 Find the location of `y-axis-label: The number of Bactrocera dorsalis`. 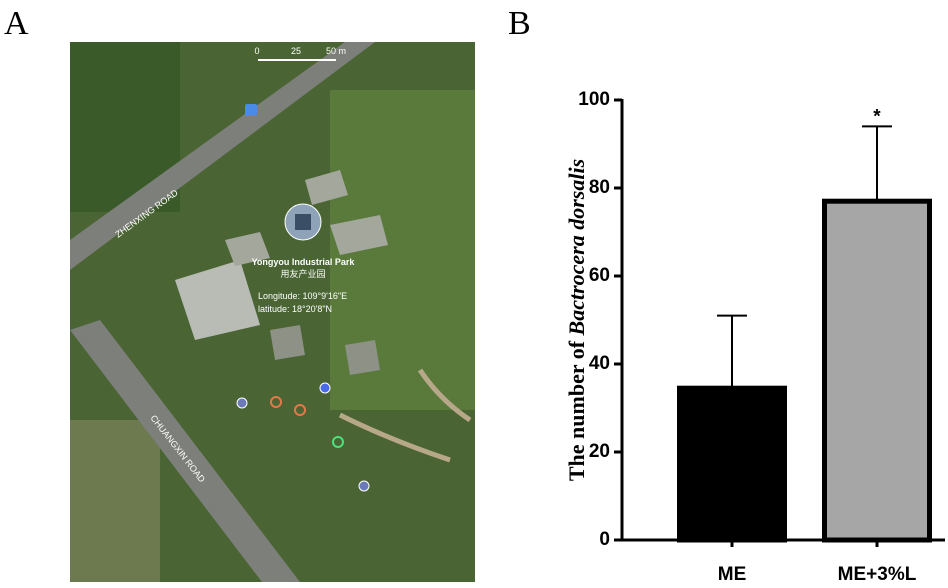

y-axis-label: The number of Bactrocera dorsalis is located at coordinates (576, 320).